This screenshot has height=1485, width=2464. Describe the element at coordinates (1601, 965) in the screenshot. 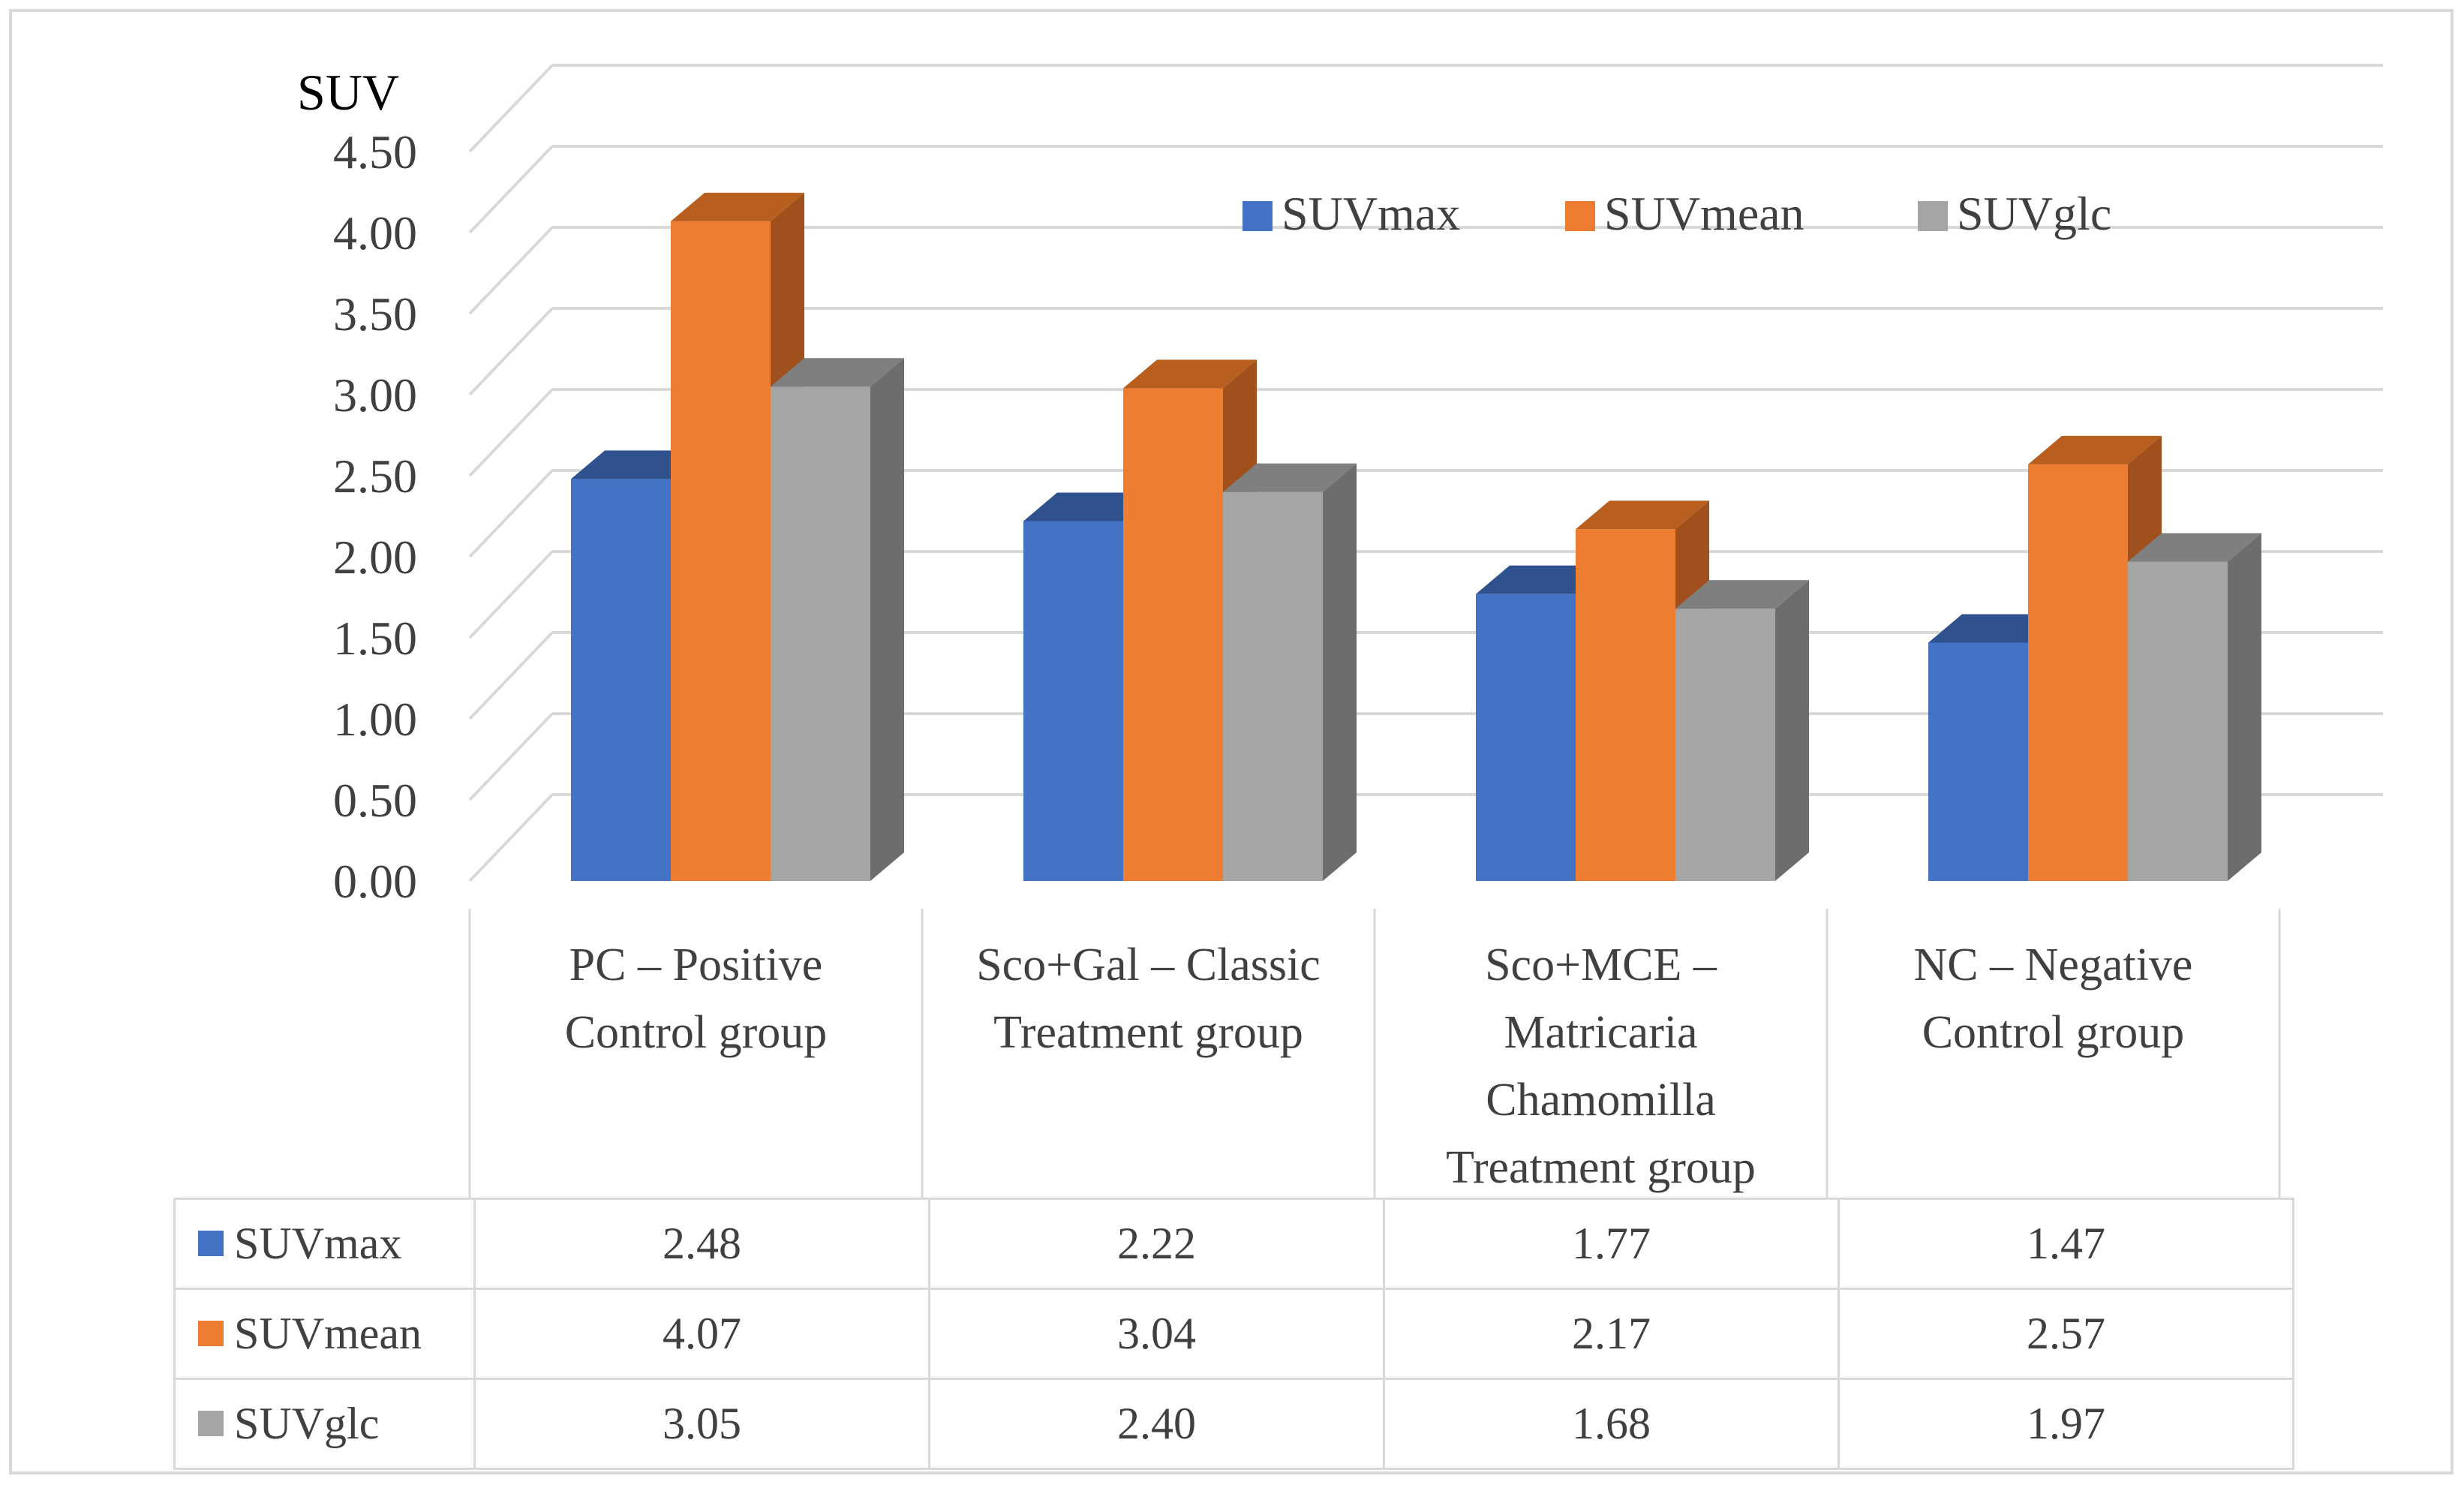

I see `category-label-line: Sco+MCE –` at that location.